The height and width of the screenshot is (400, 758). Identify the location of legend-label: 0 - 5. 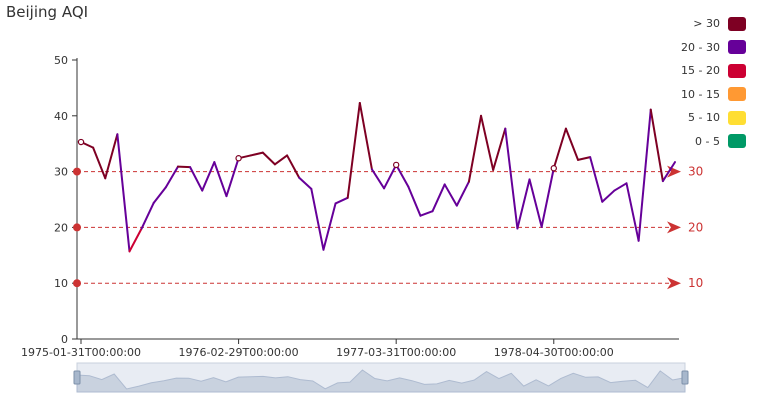
(707, 141).